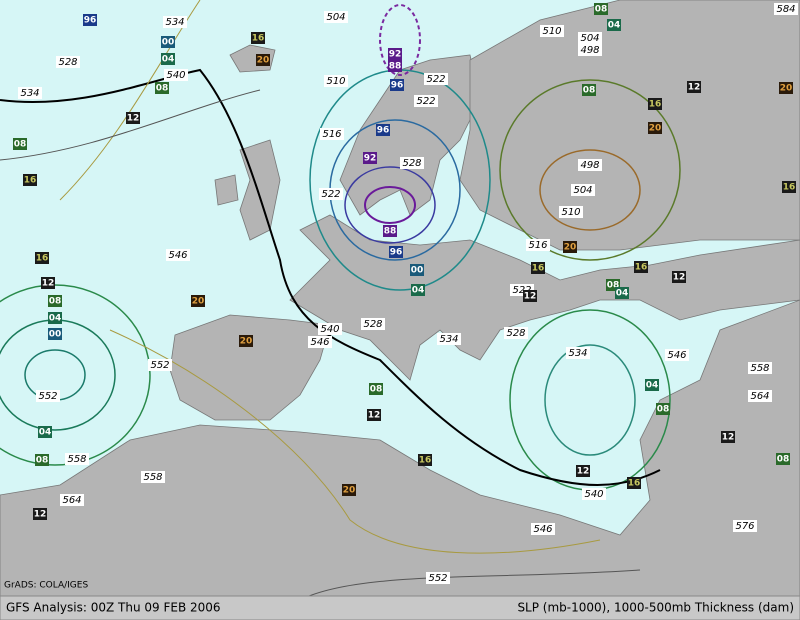 The width and height of the screenshot is (800, 620). What do you see at coordinates (589, 165) in the screenshot?
I see `thickness-label: 498` at bounding box center [589, 165].